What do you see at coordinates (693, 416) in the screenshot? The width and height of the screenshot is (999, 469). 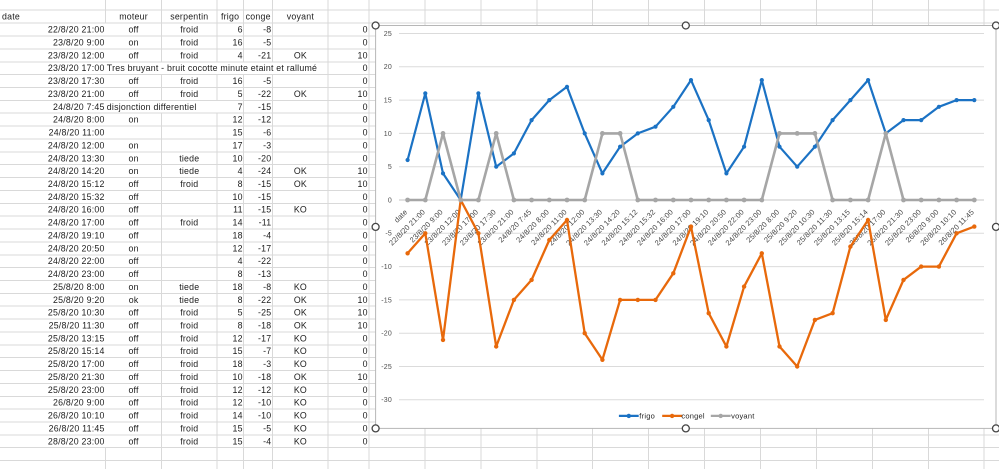 I see `svg-text: congel` at bounding box center [693, 416].